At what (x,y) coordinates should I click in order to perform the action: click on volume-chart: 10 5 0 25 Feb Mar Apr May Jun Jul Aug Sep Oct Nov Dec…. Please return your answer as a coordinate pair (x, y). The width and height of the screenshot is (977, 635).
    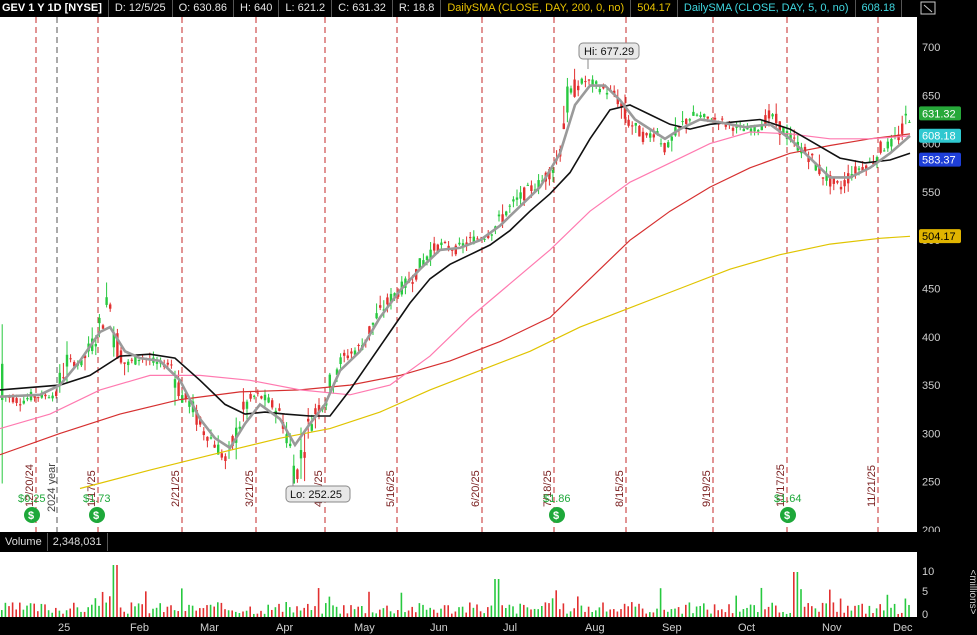
    Looking at the image, I should click on (488, 593).